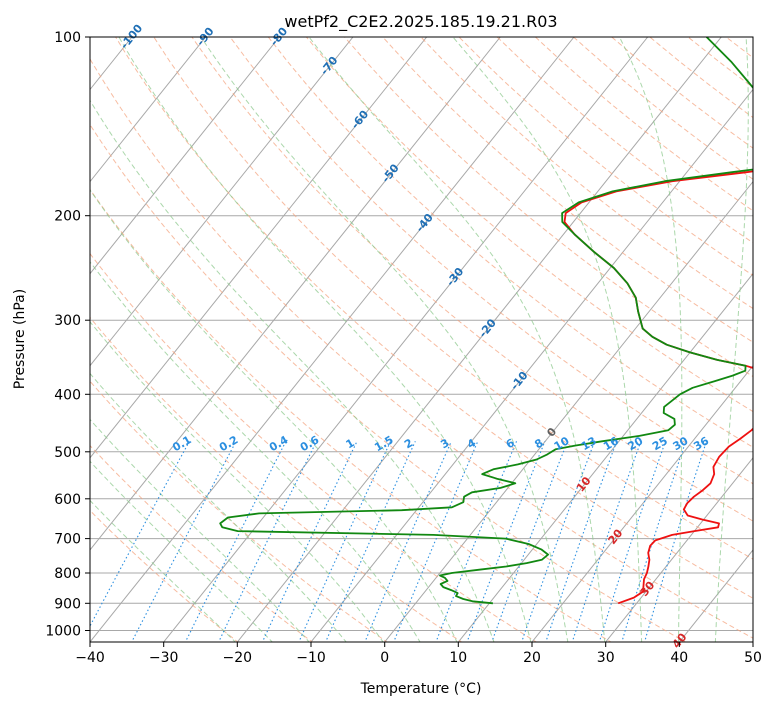 Image resolution: width=775 pixels, height=708 pixels. What do you see at coordinates (532, 658) in the screenshot?
I see `x-tick-label: 20` at bounding box center [532, 658].